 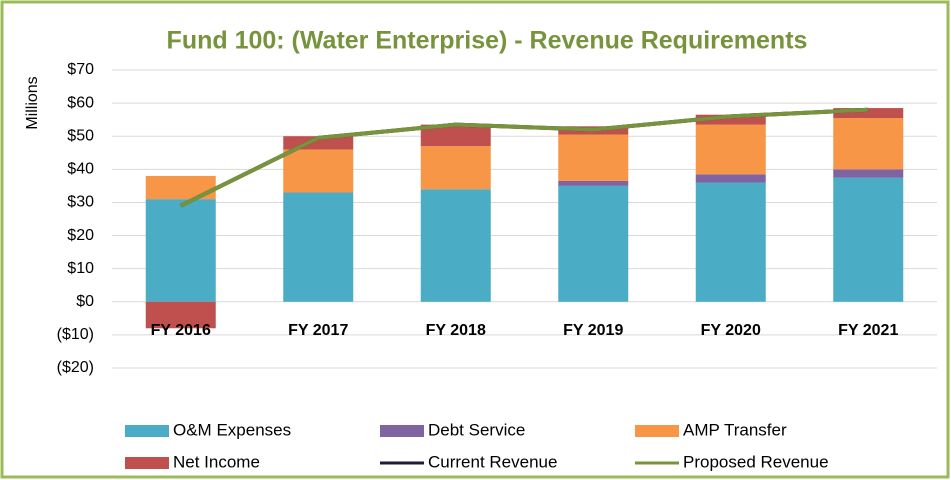 What do you see at coordinates (456, 330) in the screenshot?
I see `x-tick-label: FY 2018` at bounding box center [456, 330].